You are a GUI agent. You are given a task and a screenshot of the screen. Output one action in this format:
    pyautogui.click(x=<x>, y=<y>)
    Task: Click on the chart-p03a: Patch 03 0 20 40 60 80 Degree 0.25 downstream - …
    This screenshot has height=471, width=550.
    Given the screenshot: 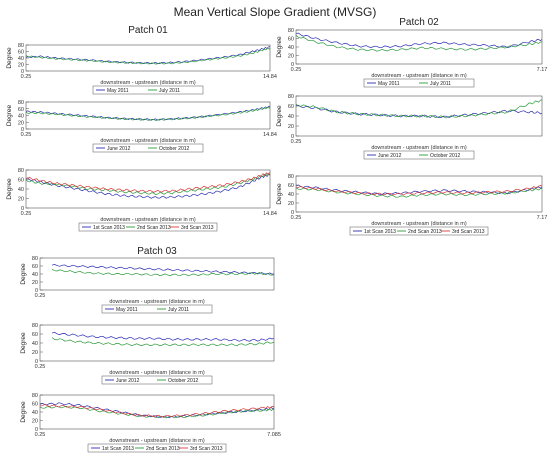 What is the action you would take?
    pyautogui.click(x=147, y=280)
    